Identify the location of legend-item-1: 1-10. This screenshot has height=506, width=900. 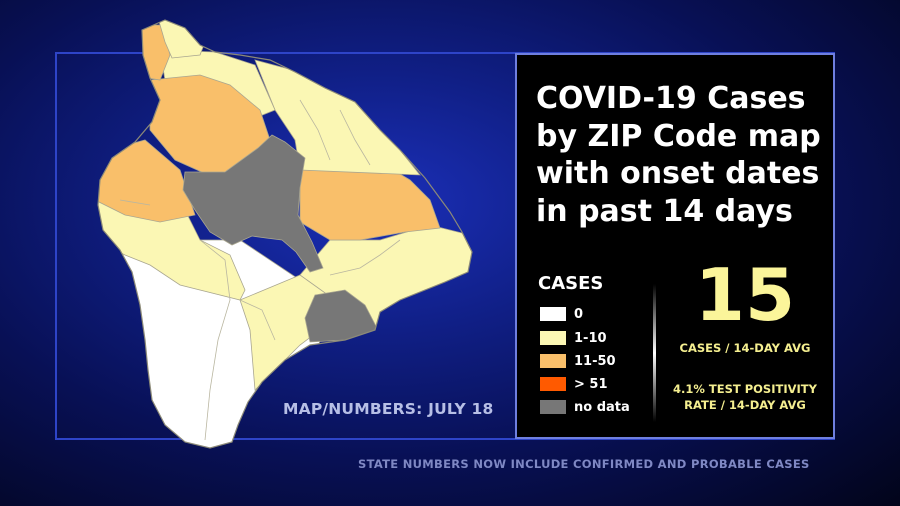
(573, 338).